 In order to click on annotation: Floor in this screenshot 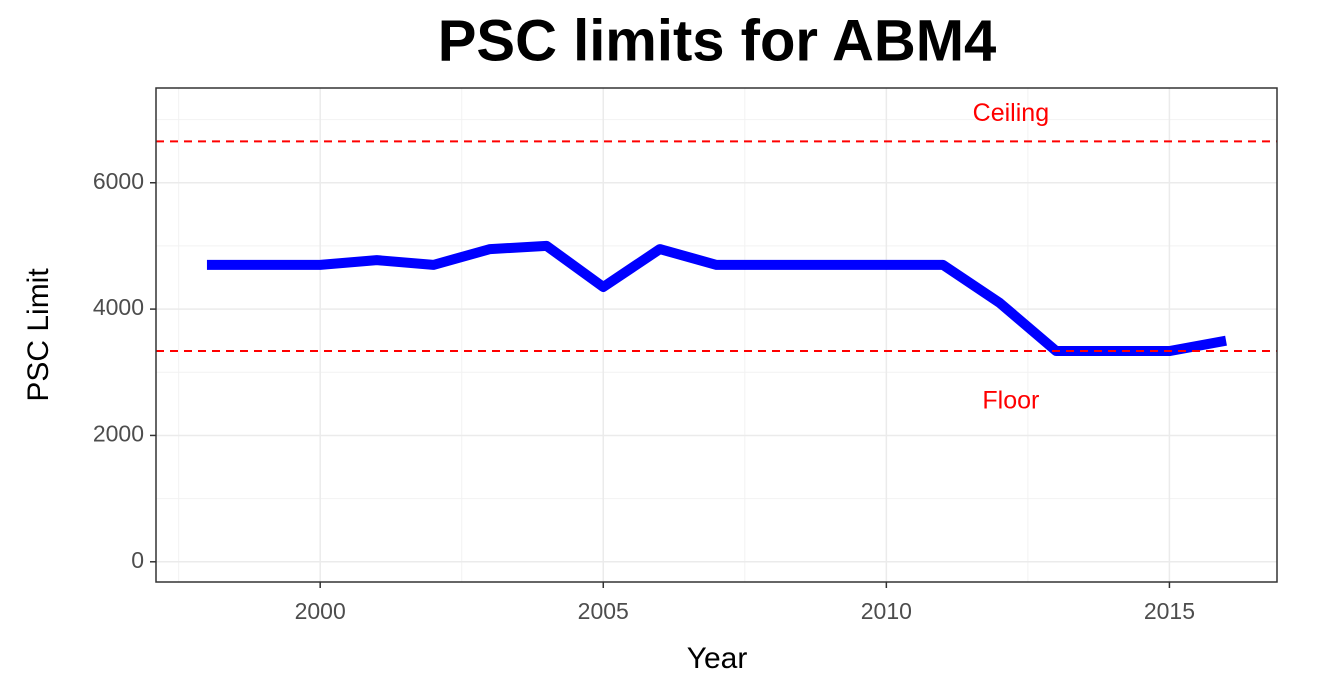, I will do `click(1010, 401)`.